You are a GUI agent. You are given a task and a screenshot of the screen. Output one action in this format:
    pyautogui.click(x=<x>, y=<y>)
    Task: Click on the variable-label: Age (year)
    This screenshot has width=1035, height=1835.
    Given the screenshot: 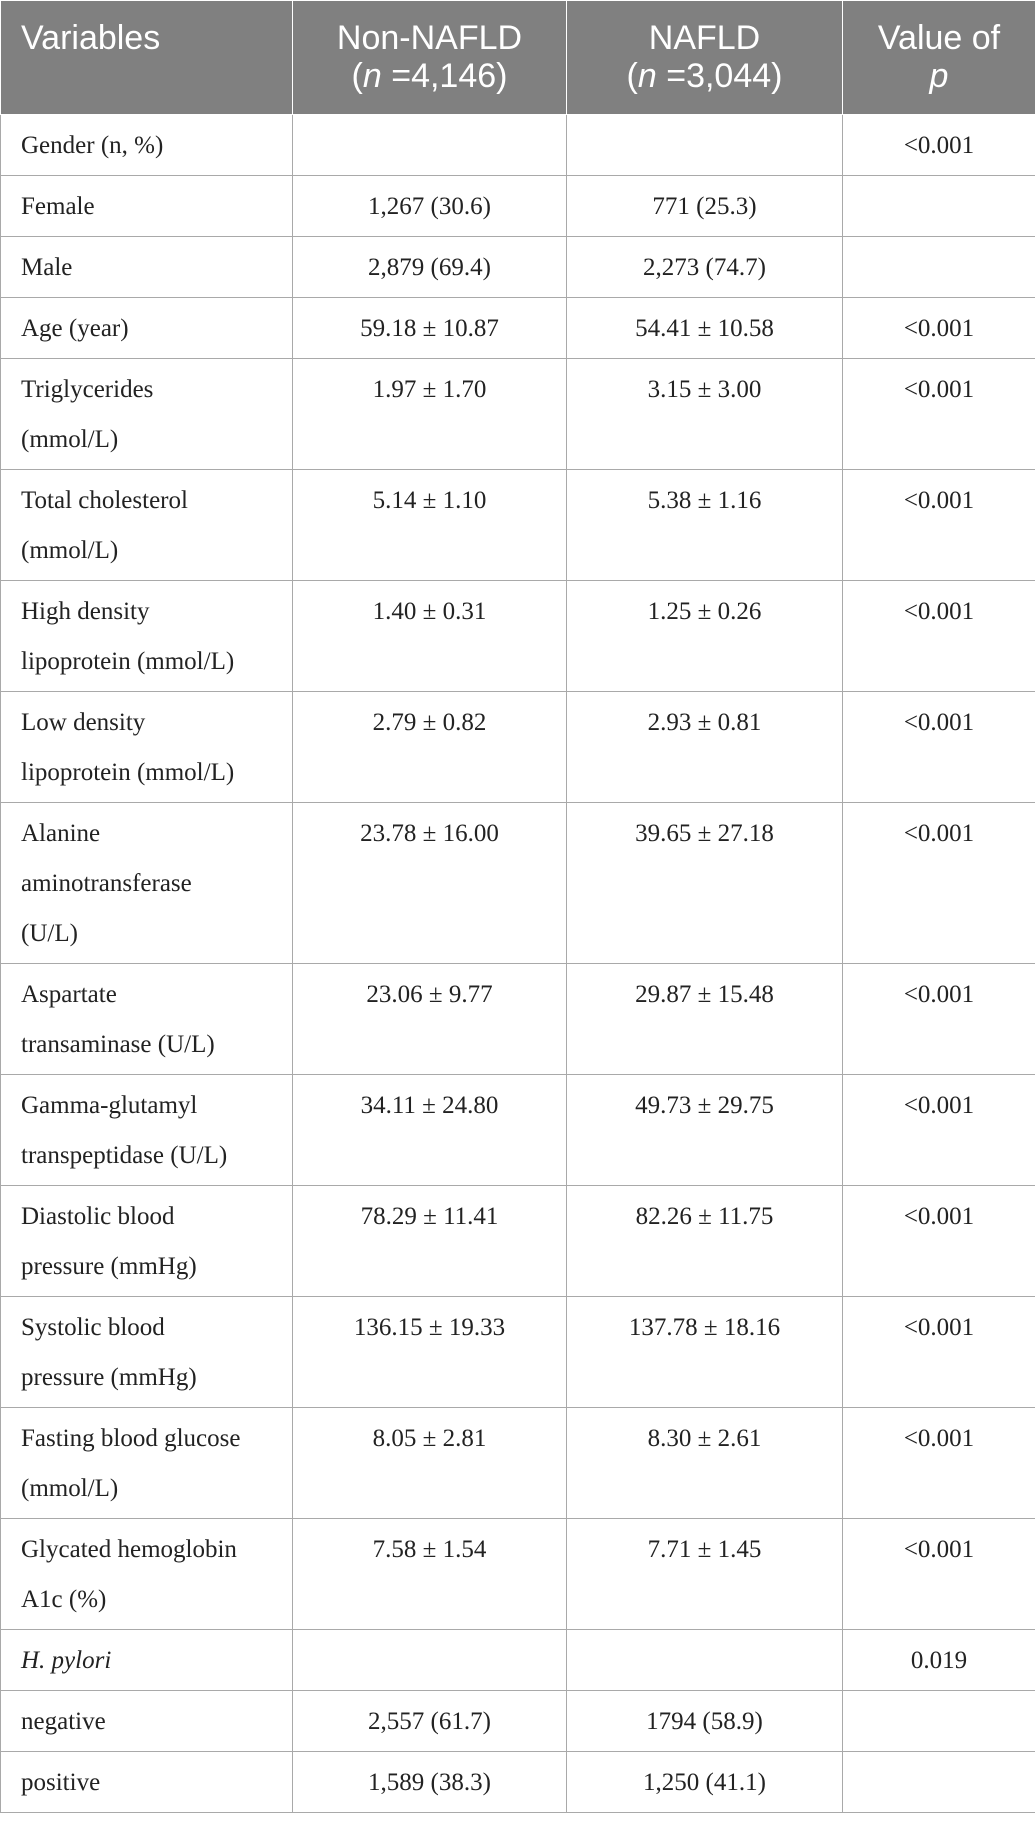 What is the action you would take?
    pyautogui.click(x=75, y=328)
    